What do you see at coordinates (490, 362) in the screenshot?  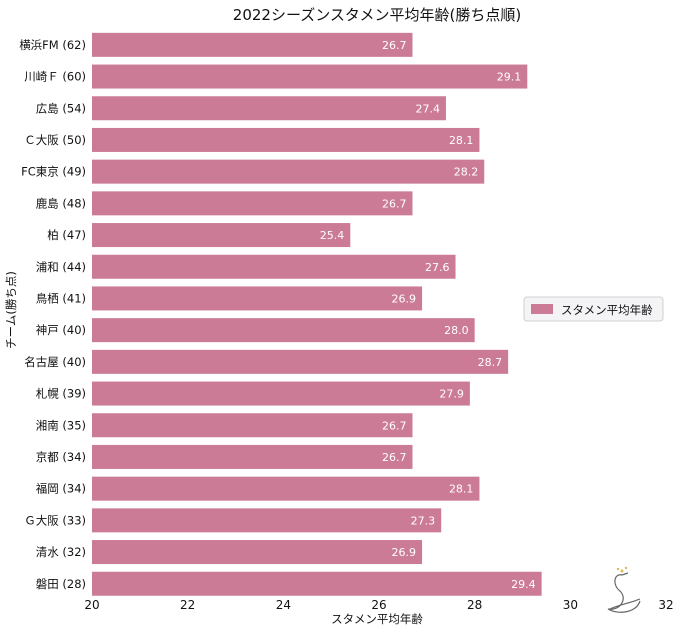 I see `bar-value-label: 28.7` at bounding box center [490, 362].